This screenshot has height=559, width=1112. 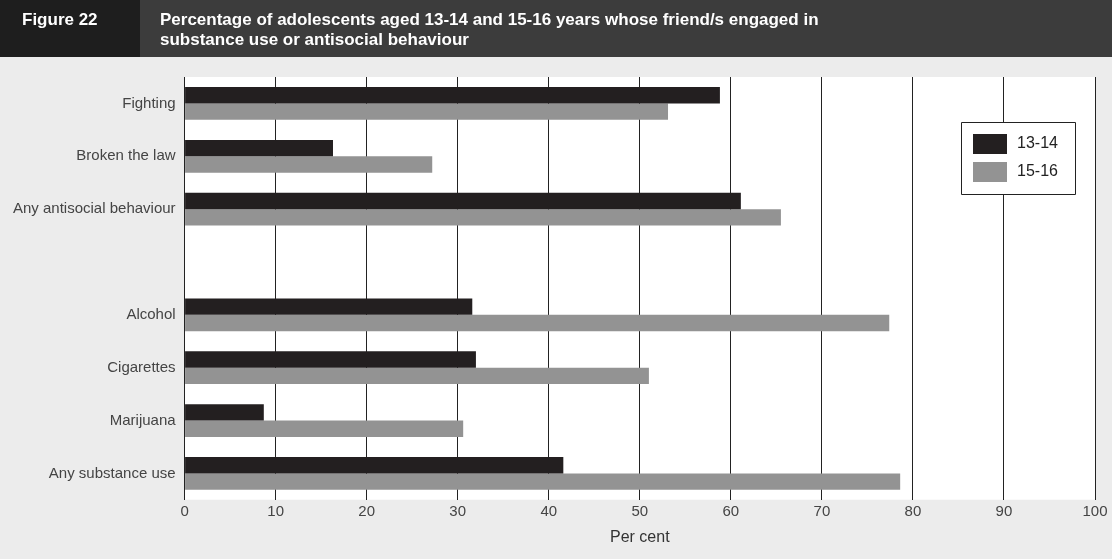 What do you see at coordinates (1038, 143) in the screenshot?
I see `legend-label: 13-14` at bounding box center [1038, 143].